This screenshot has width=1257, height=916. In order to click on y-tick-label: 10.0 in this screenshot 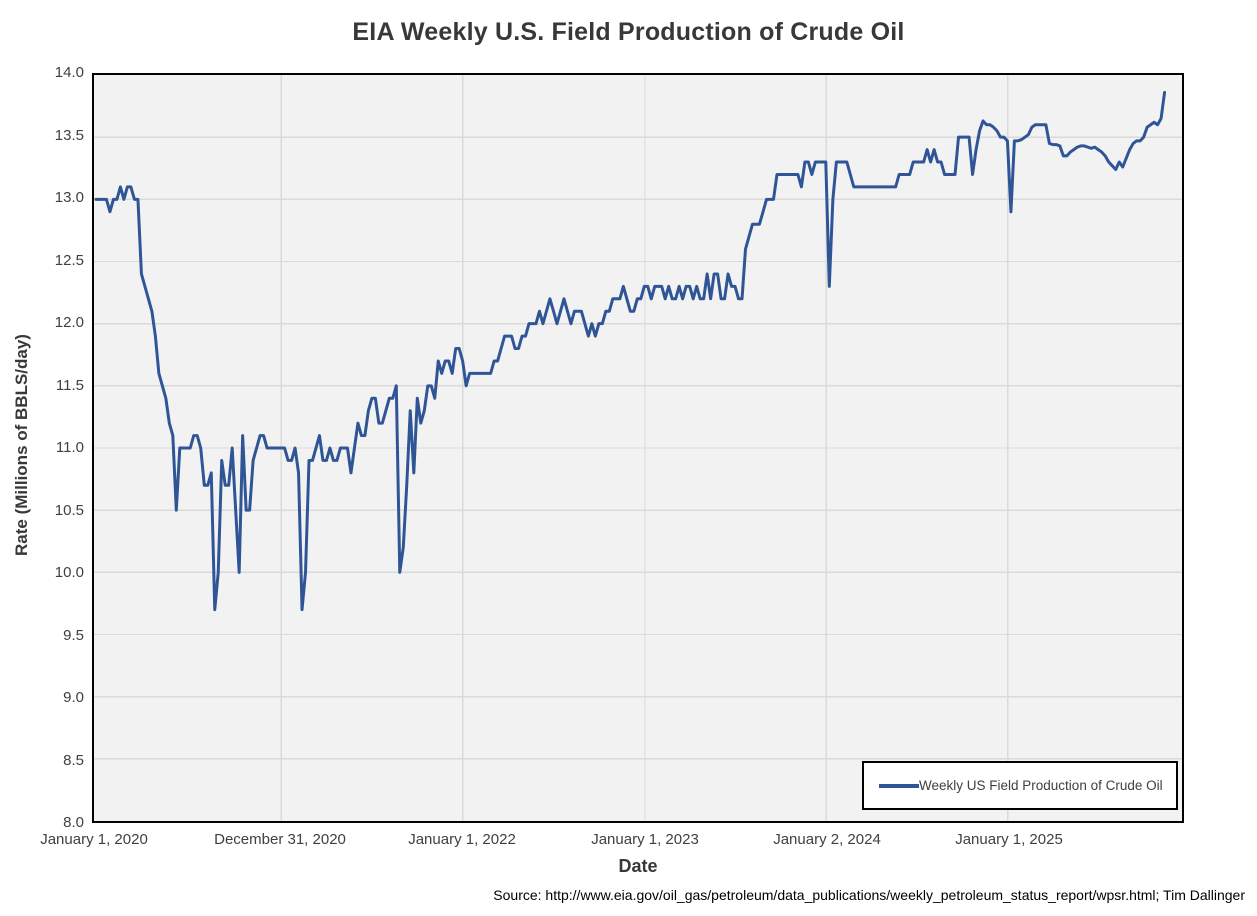, I will do `click(69, 572)`.